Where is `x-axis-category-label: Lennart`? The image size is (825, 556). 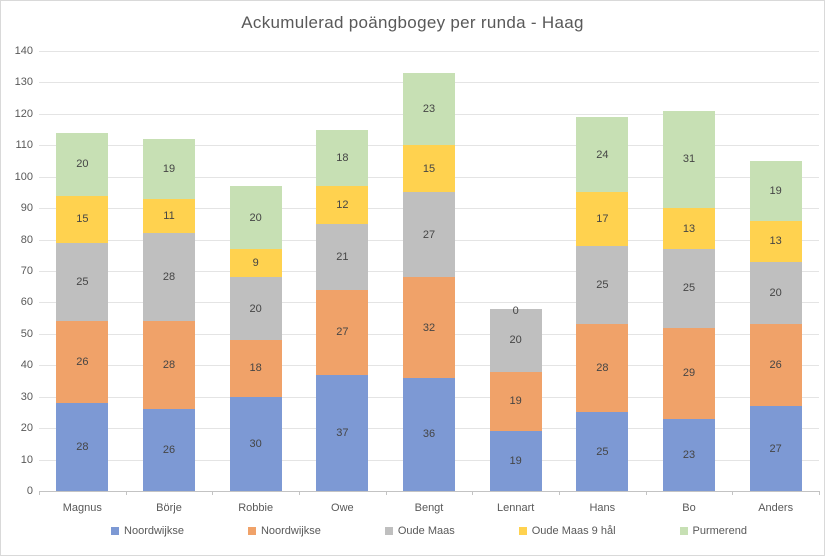
x-axis-category-label: Lennart is located at coordinates (516, 508).